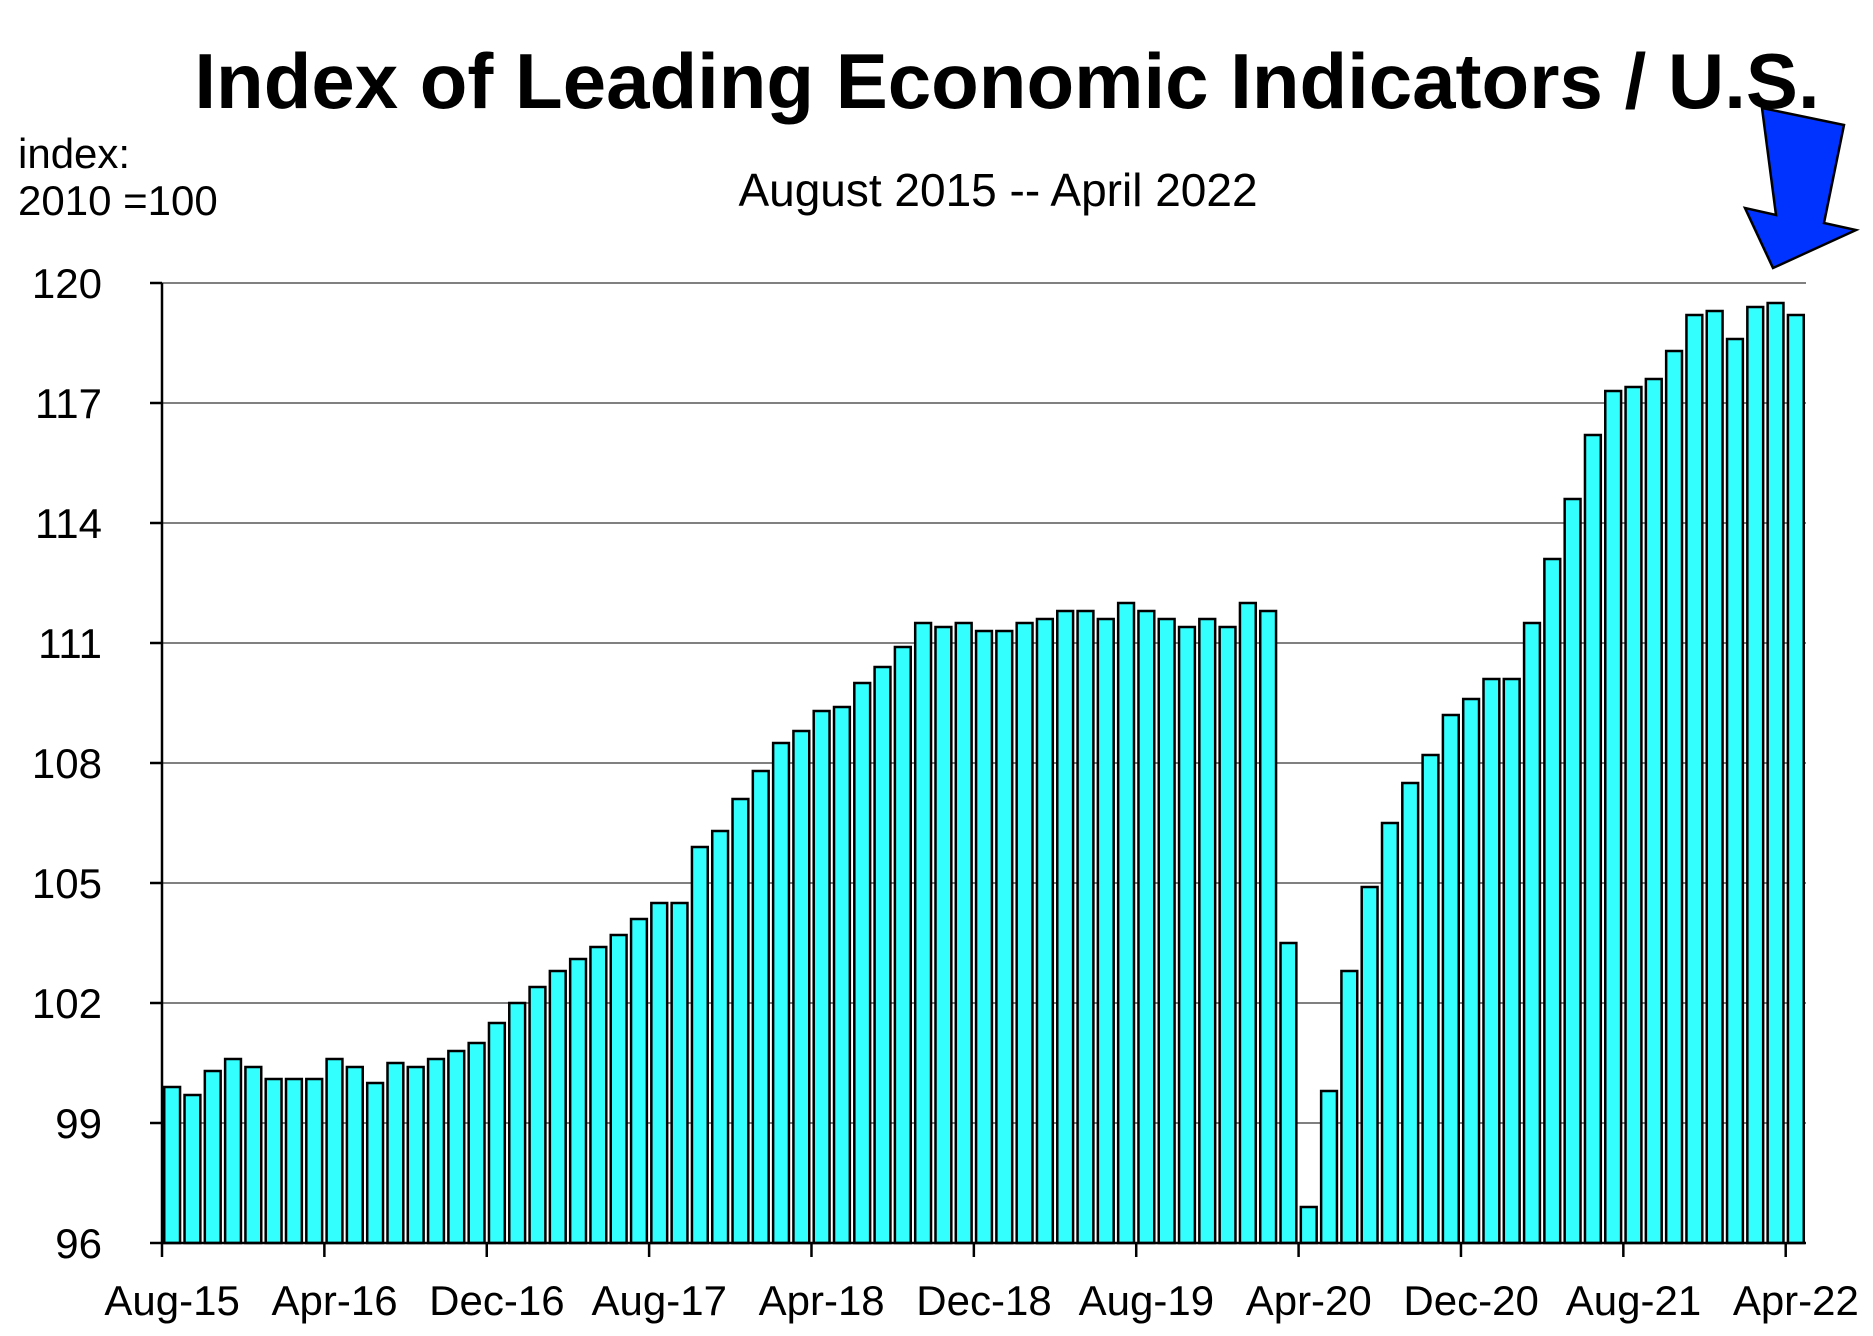 Image resolution: width=1873 pixels, height=1336 pixels. What do you see at coordinates (1470, 1300) in the screenshot?
I see `x-tick-label: Dec-20` at bounding box center [1470, 1300].